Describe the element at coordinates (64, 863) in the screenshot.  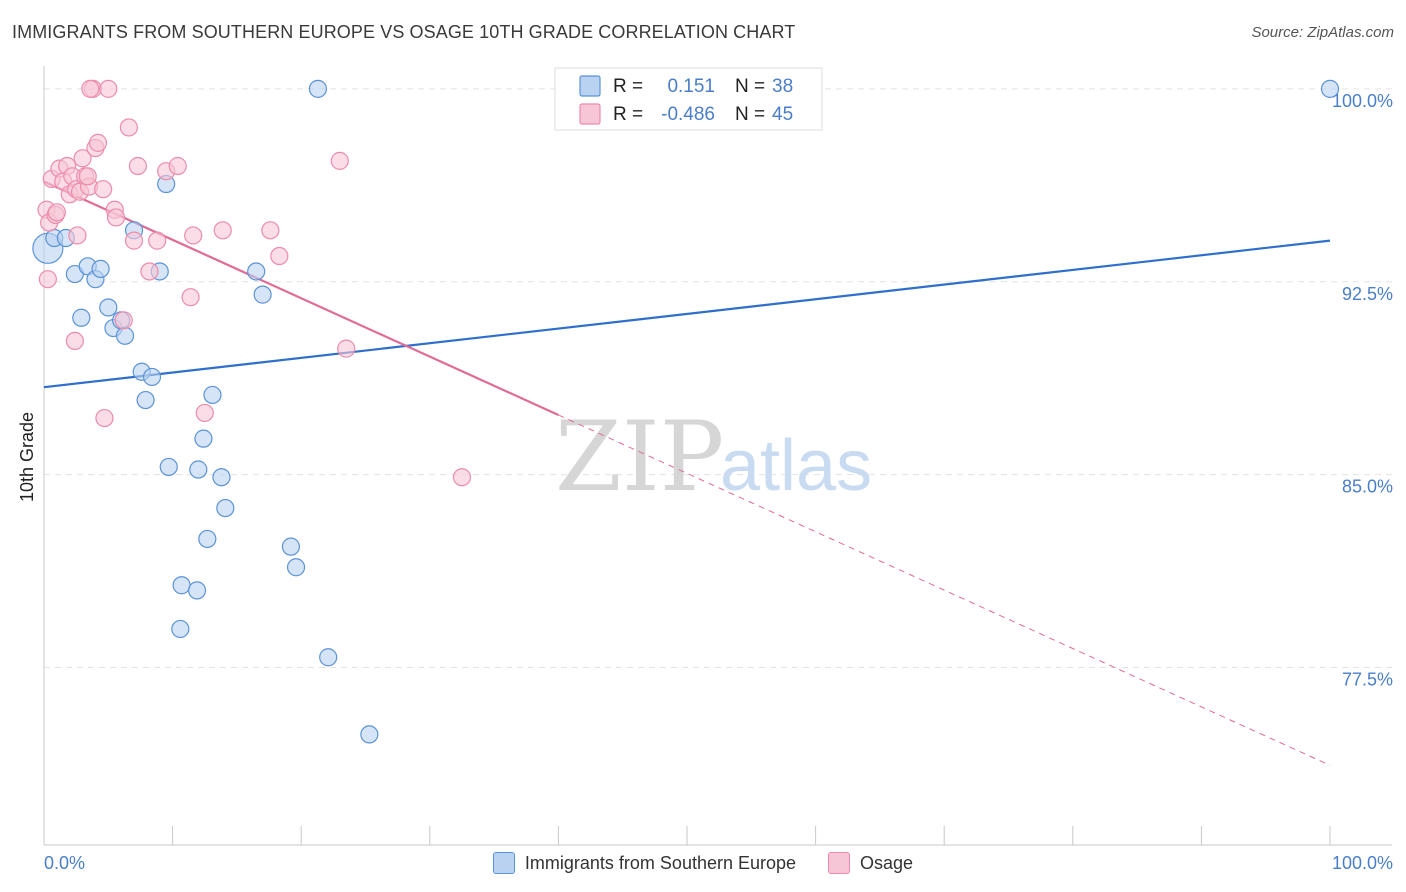
I see `x-tick-label: 0.0%` at that location.